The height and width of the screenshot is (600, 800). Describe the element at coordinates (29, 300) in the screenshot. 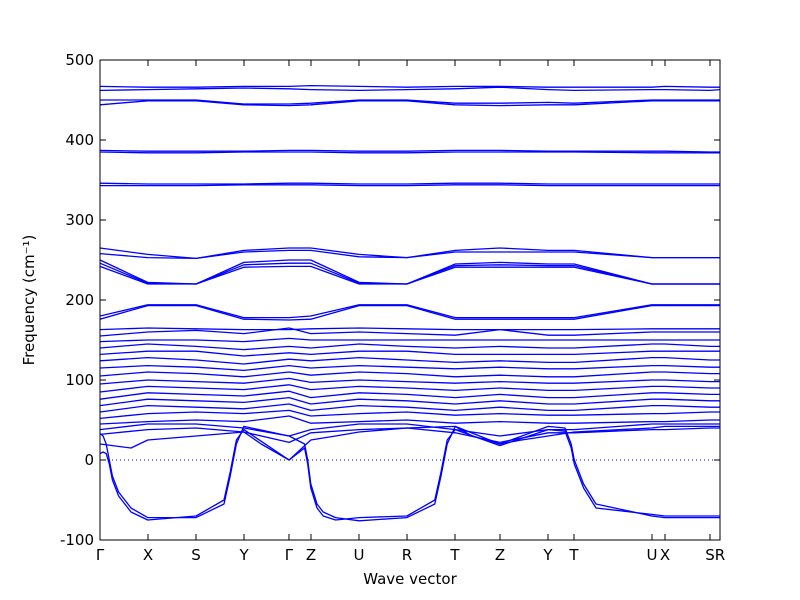

I see `y-axis-label: Frequency (cm⁻¹)` at that location.